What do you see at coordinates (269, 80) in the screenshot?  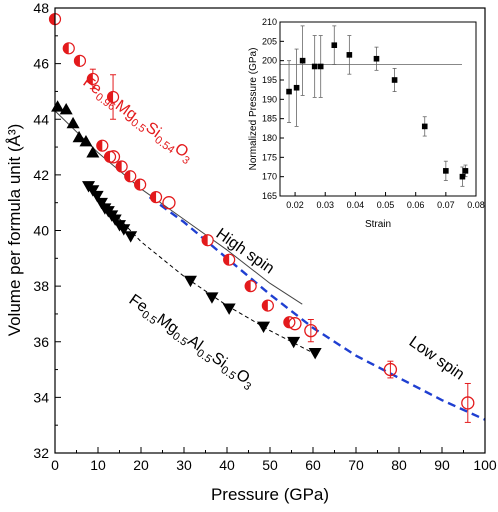 I see `inset-y-tick-label: 195` at bounding box center [269, 80].